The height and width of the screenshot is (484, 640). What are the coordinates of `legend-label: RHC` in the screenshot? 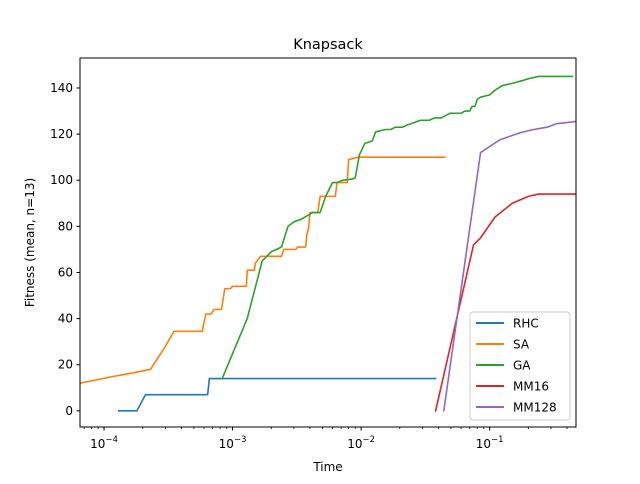 It's located at (526, 324).